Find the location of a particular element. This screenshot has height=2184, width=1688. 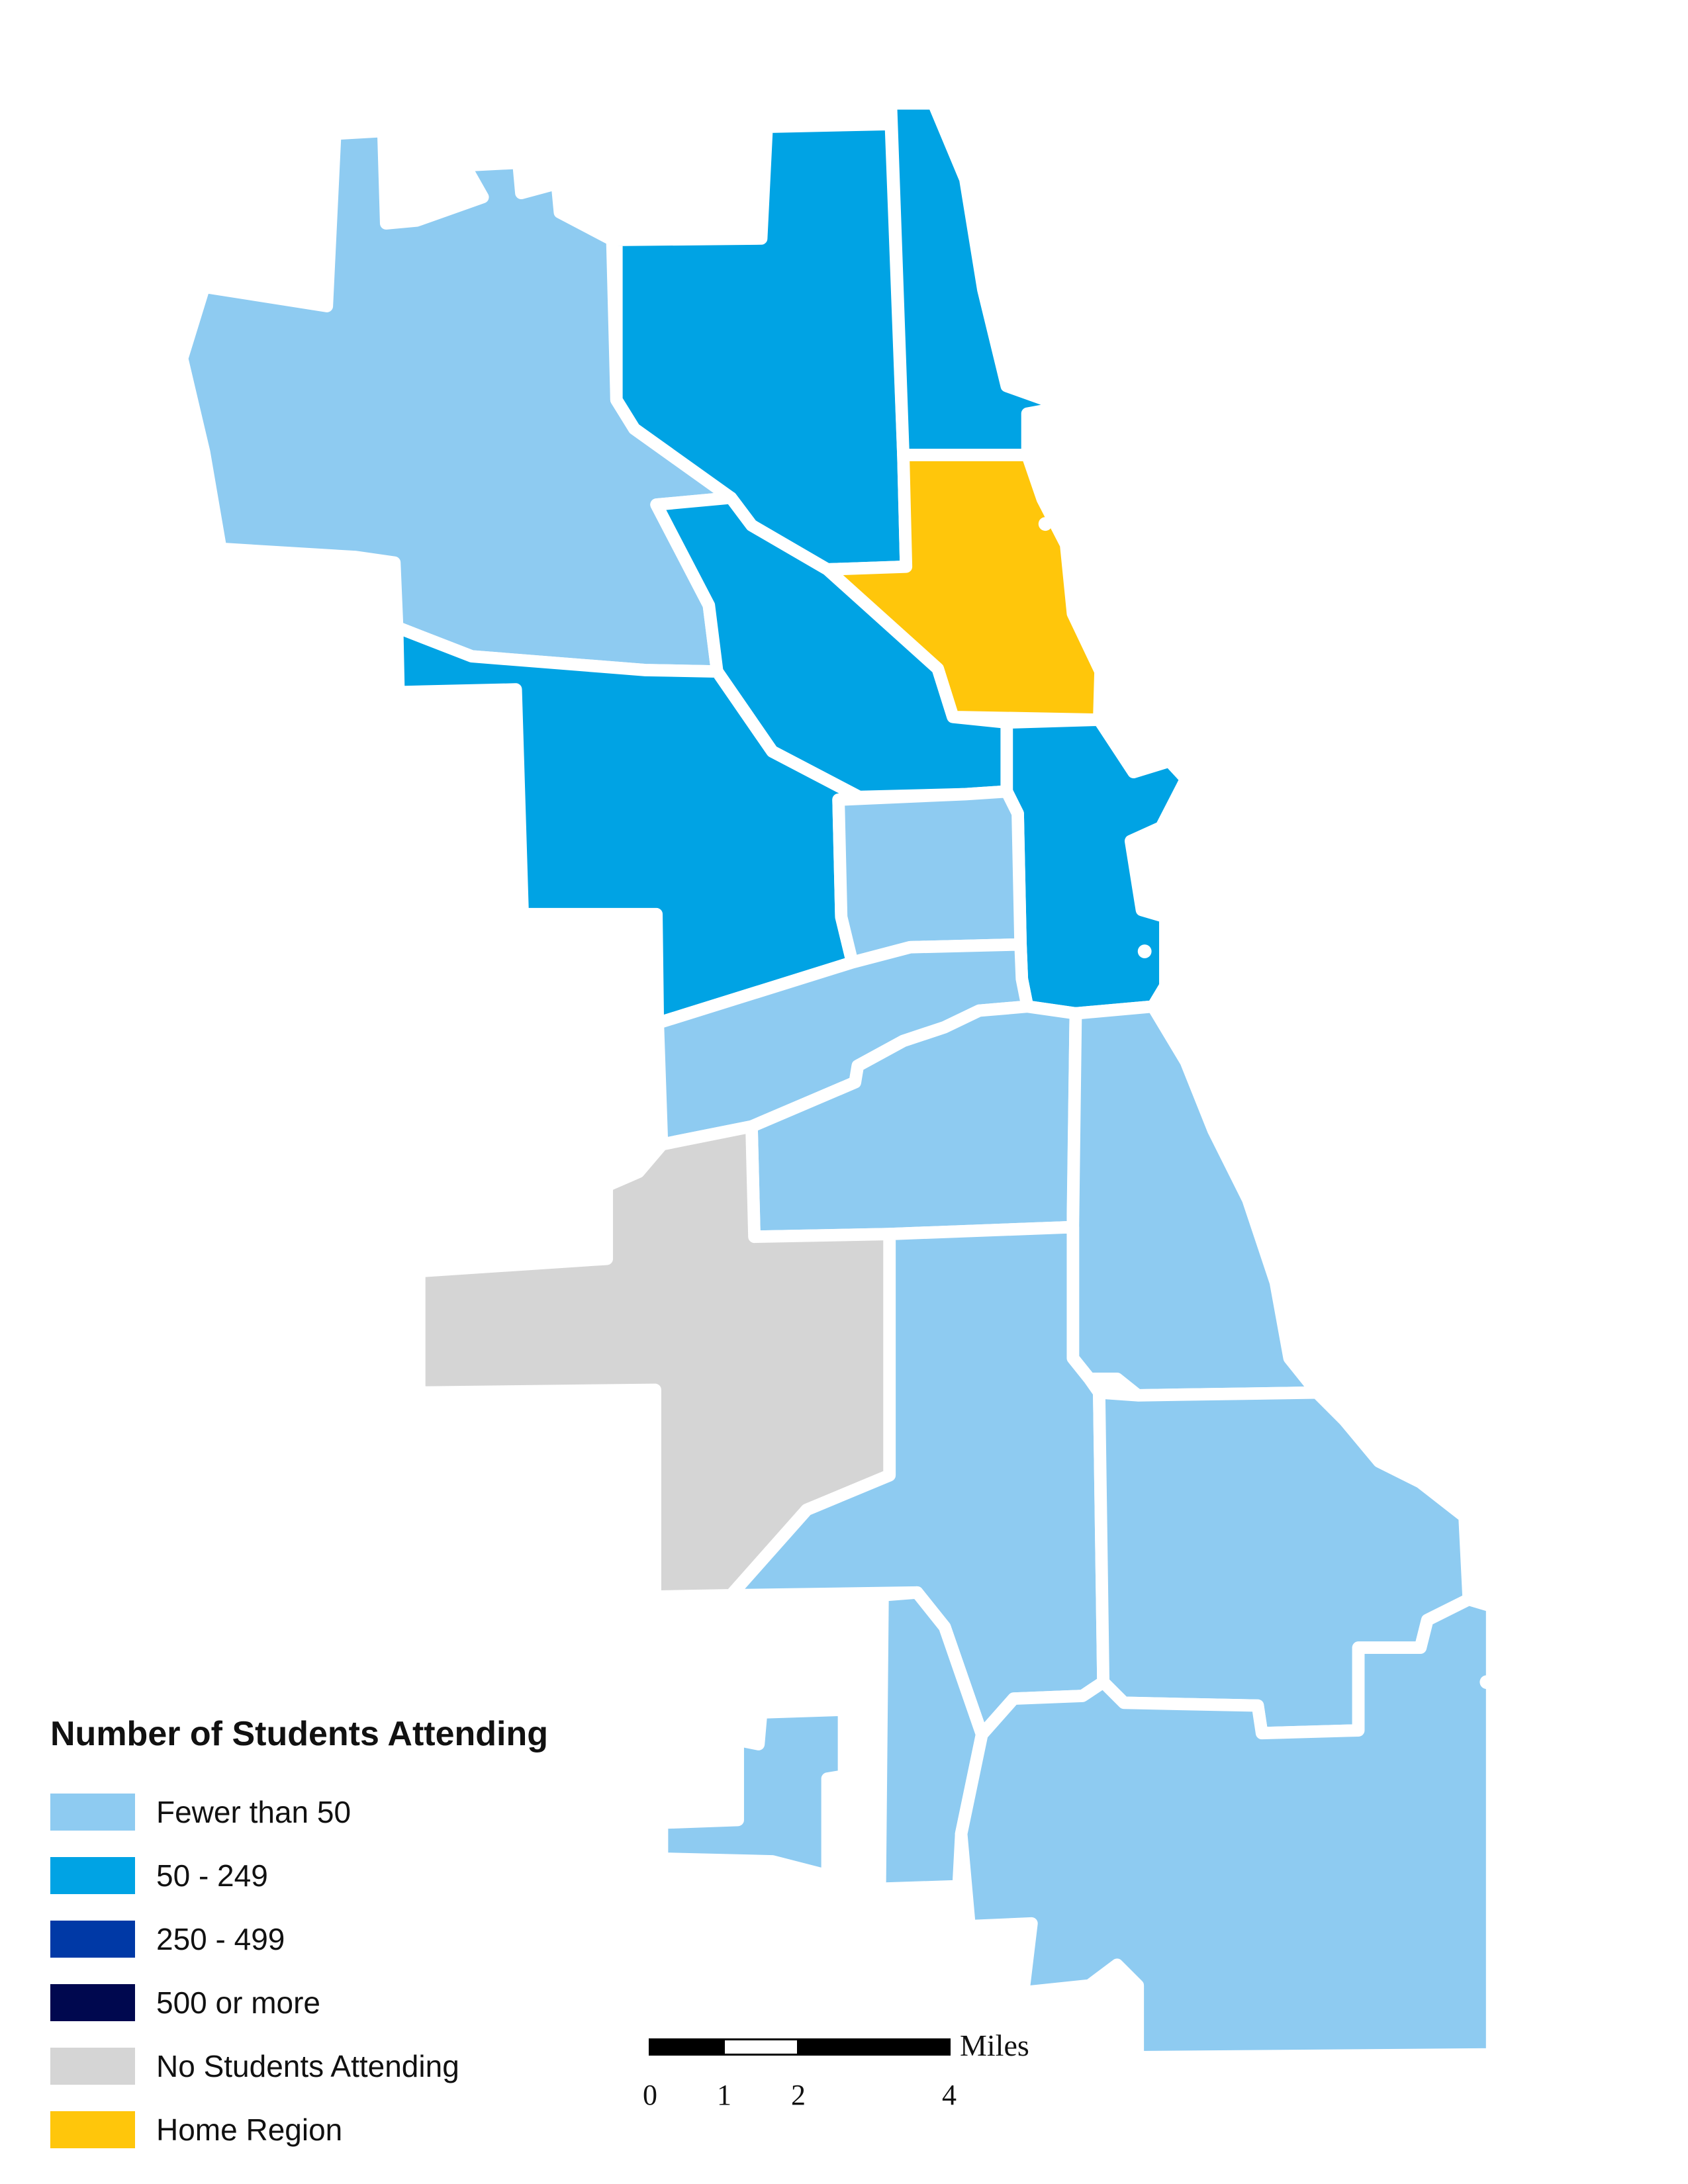

legend-label: 250 - 499 is located at coordinates (220, 1939).